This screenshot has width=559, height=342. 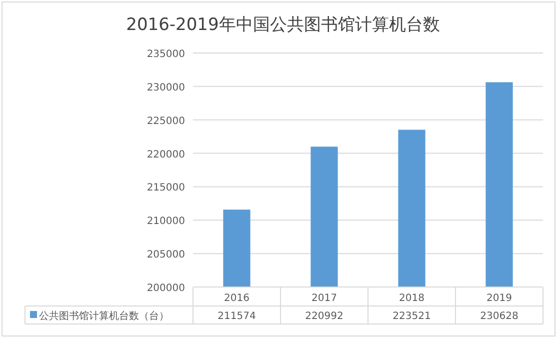 What do you see at coordinates (165, 88) in the screenshot?
I see `y-tick-label: 230000` at bounding box center [165, 88].